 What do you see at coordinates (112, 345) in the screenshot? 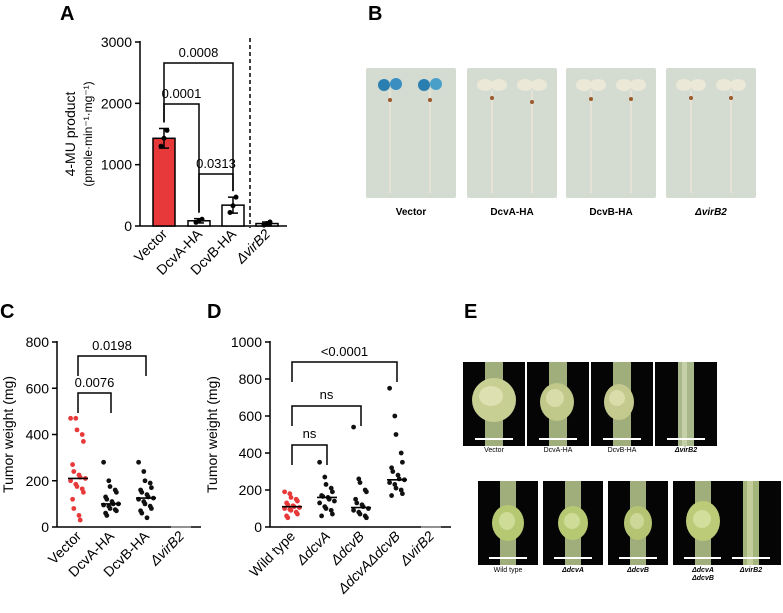
I see `significance-label: 0.0198` at bounding box center [112, 345].